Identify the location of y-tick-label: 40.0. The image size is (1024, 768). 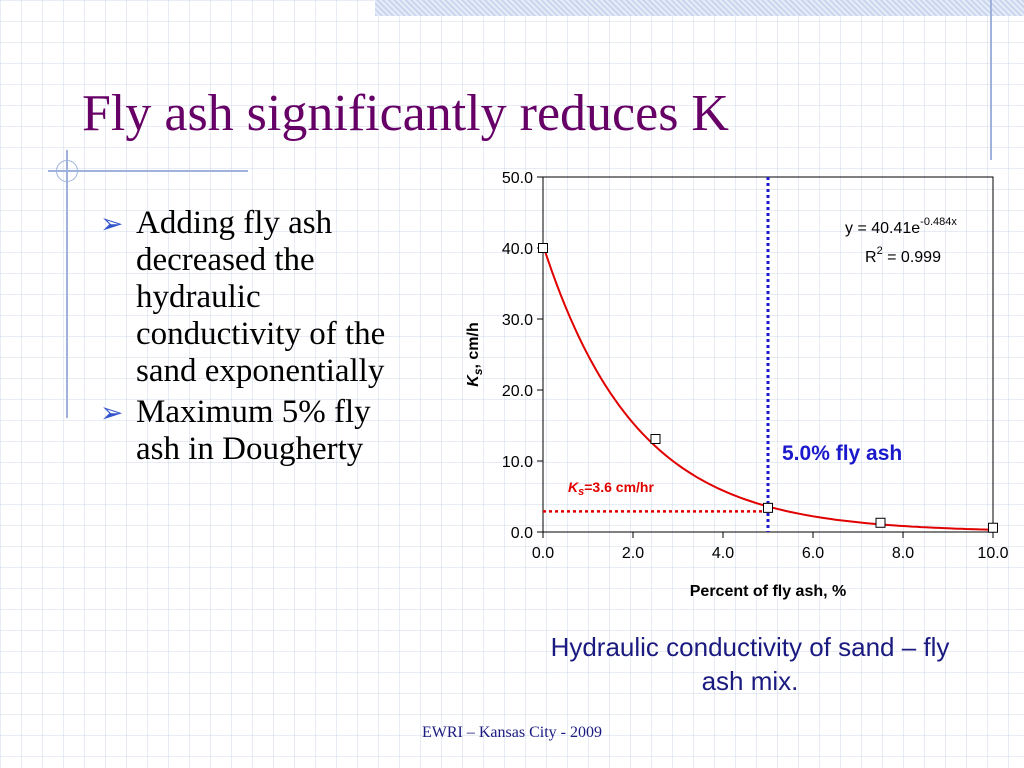
(517, 249).